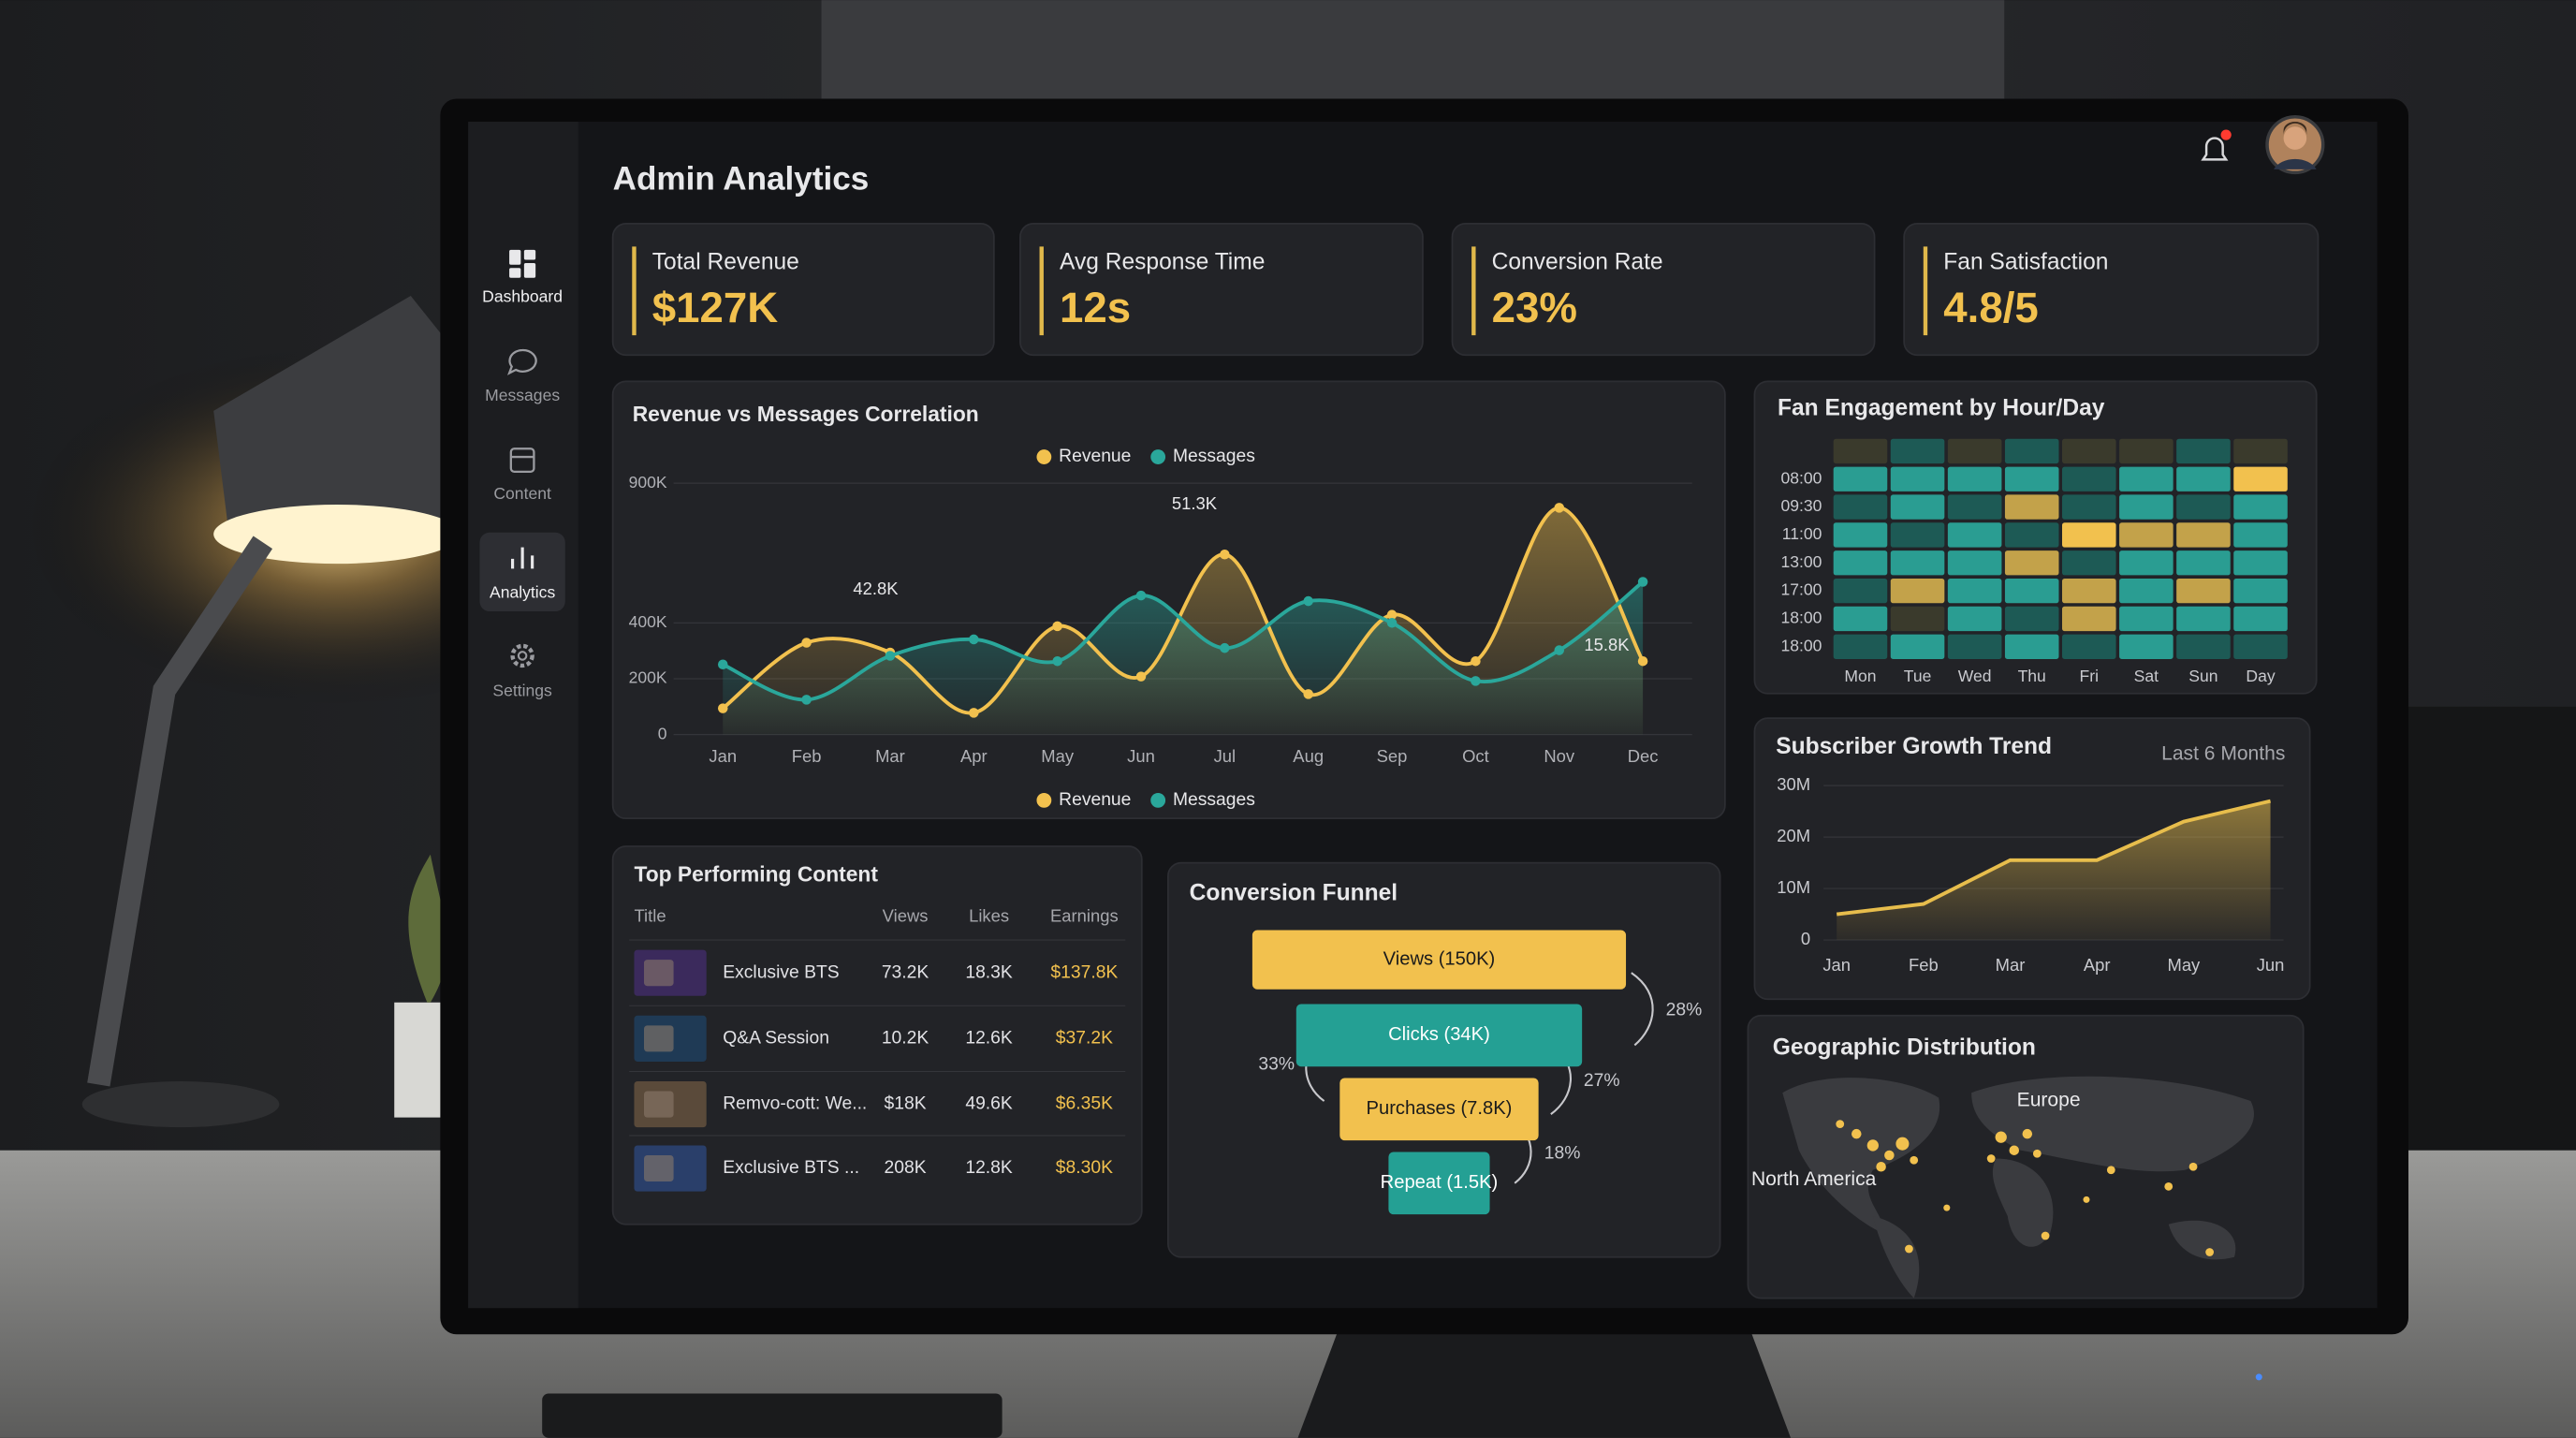 The image size is (2576, 1438). I want to click on kpi-value: $127K, so click(715, 307).